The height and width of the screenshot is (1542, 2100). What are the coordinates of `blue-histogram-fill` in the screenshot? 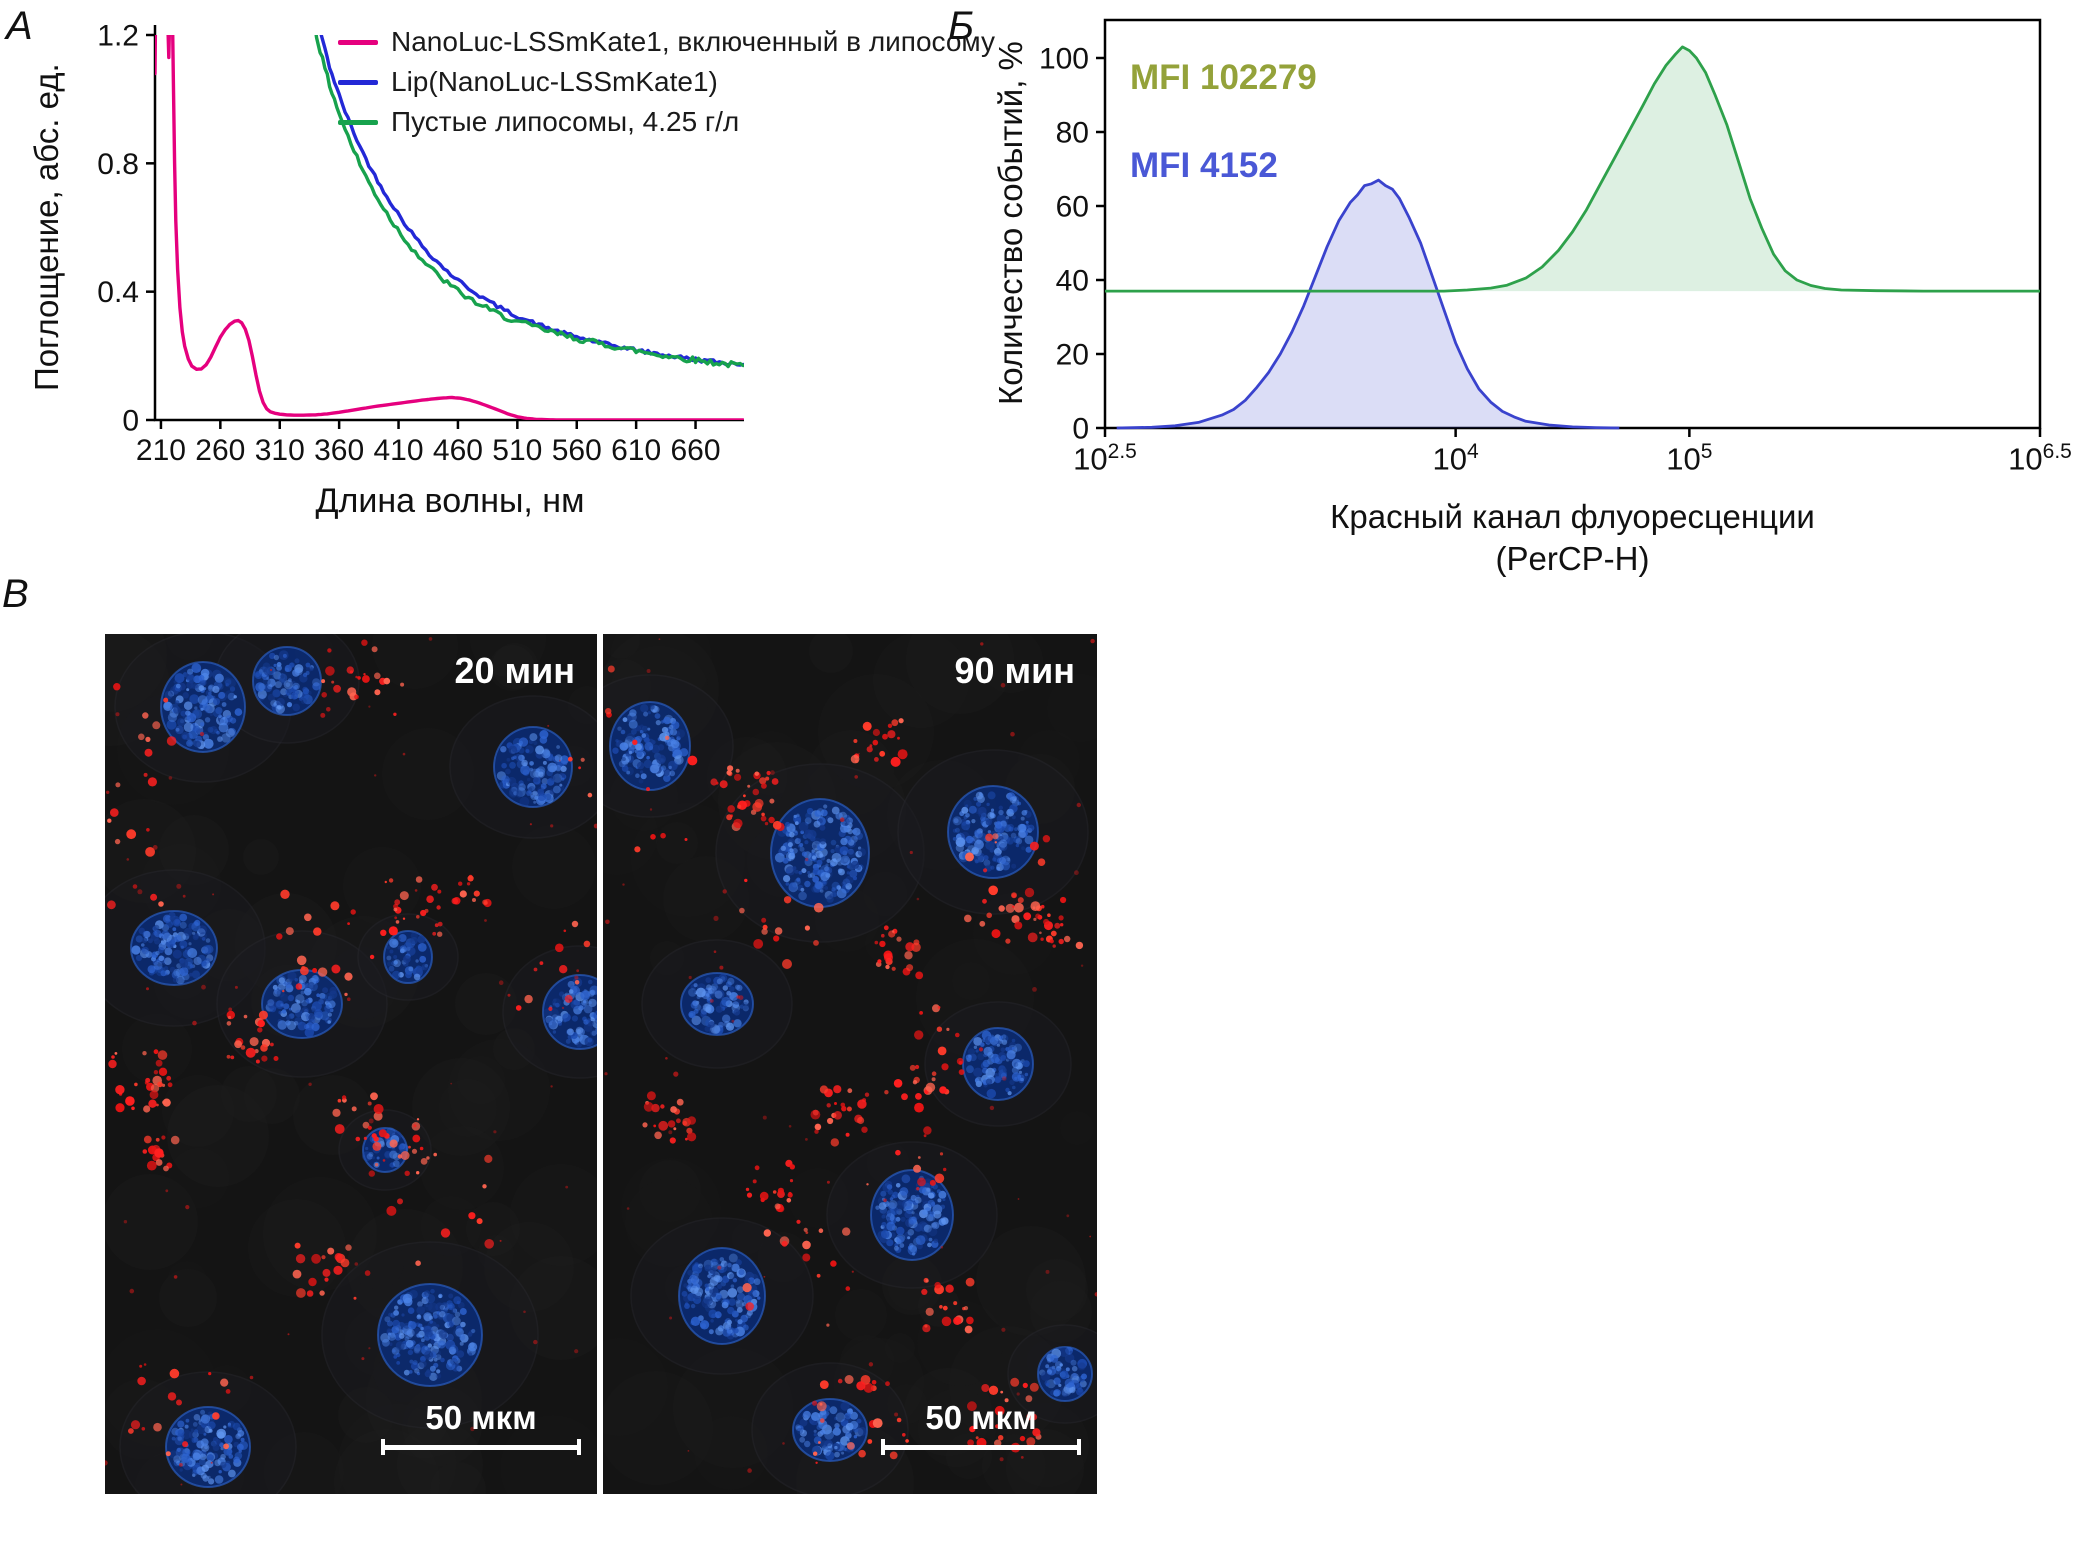 It's located at (1368, 304).